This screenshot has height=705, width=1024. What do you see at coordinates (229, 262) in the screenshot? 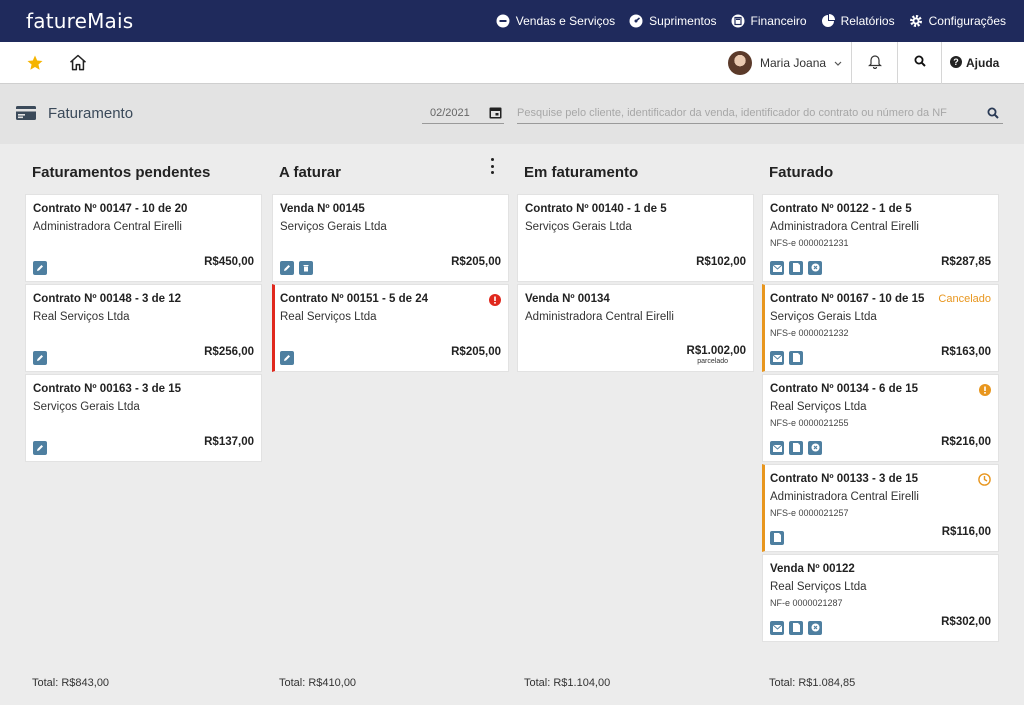
I see `card-amount: R$450,00` at bounding box center [229, 262].